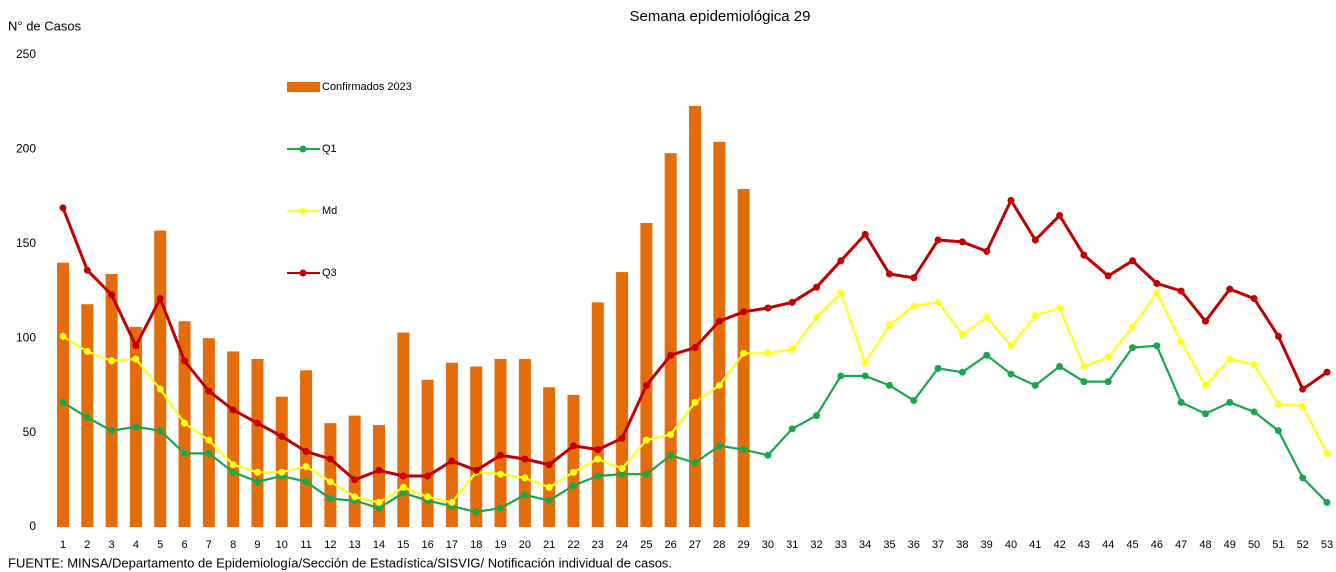 This screenshot has width=1336, height=572. I want to click on x-tick-label: 21, so click(549, 545).